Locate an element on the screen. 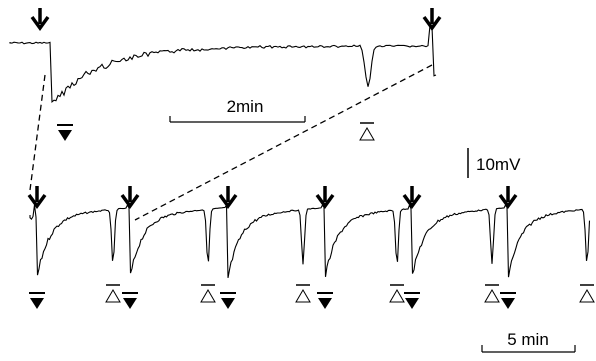  scale-label: 2min is located at coordinates (245, 106).